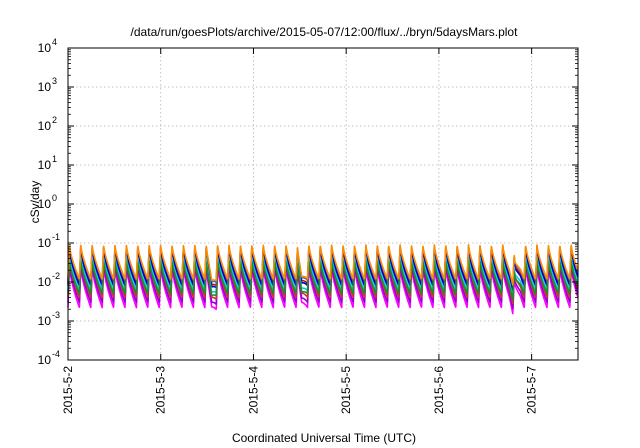 This screenshot has height=448, width=640. Describe the element at coordinates (54, 159) in the screenshot. I see `y-tick-label-exponent: 1` at that location.